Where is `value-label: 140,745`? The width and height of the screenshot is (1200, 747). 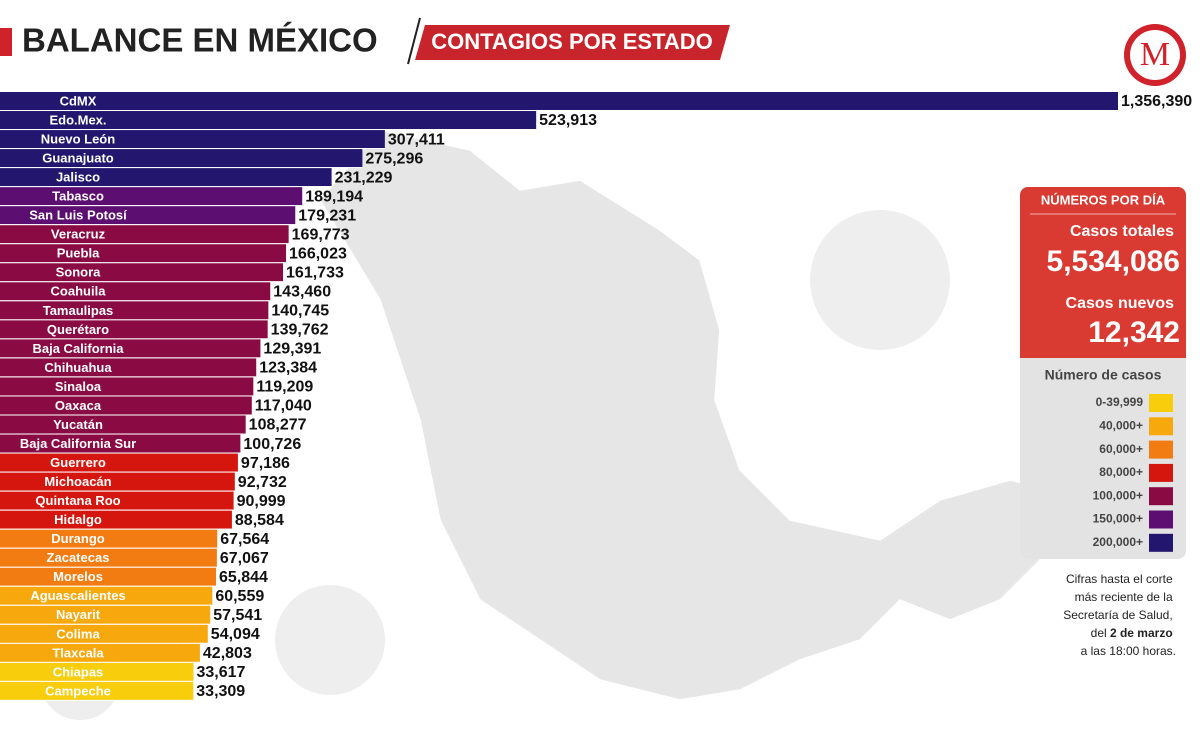
value-label: 140,745 is located at coordinates (300, 311).